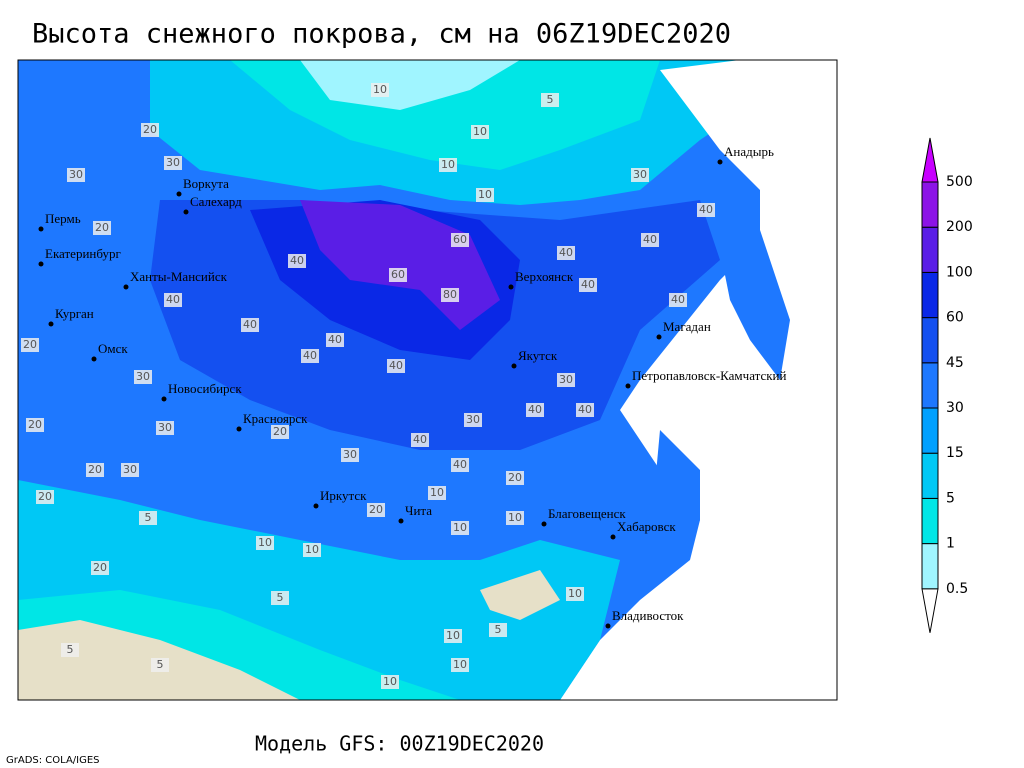 The image size is (1024, 768). What do you see at coordinates (53, 760) in the screenshot?
I see `credit: GrADS: COLA/IGES` at bounding box center [53, 760].